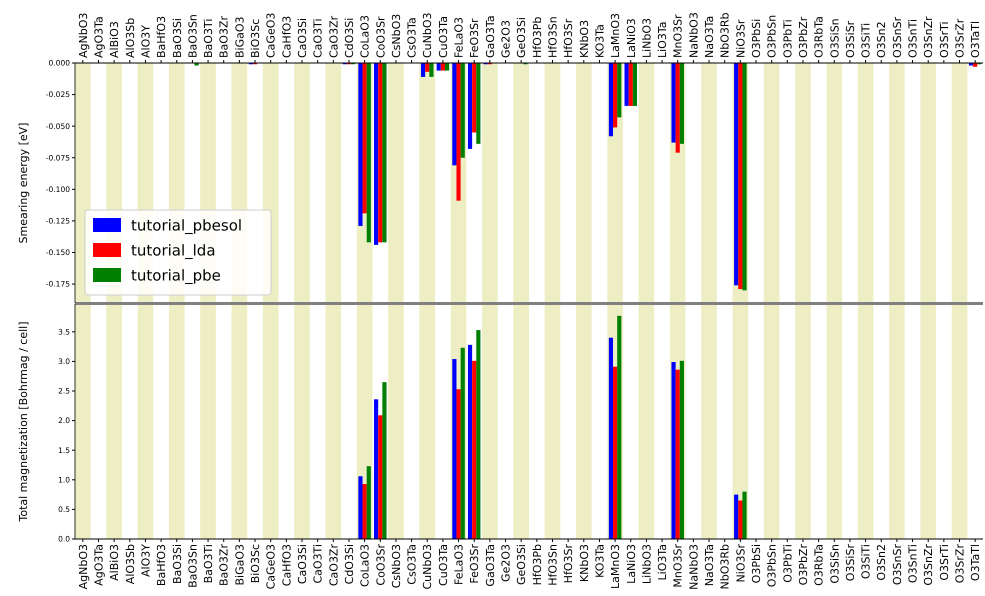 The image size is (985, 596). What do you see at coordinates (944, 562) in the screenshot?
I see `x-tick-label: O3SrTi` at bounding box center [944, 562].